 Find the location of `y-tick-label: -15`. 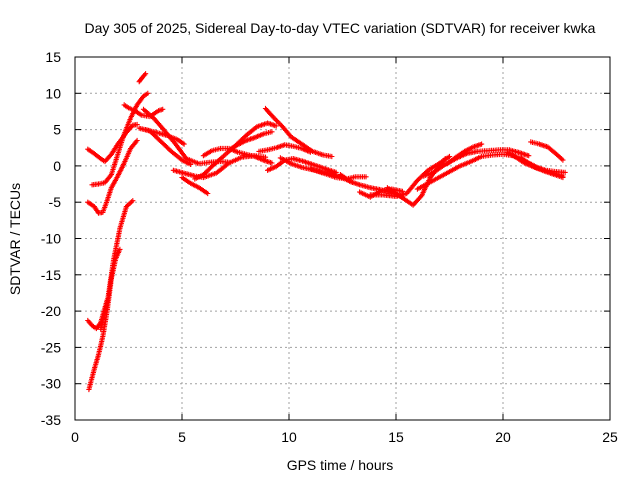

y-tick-label: -15 is located at coordinates (51, 275).